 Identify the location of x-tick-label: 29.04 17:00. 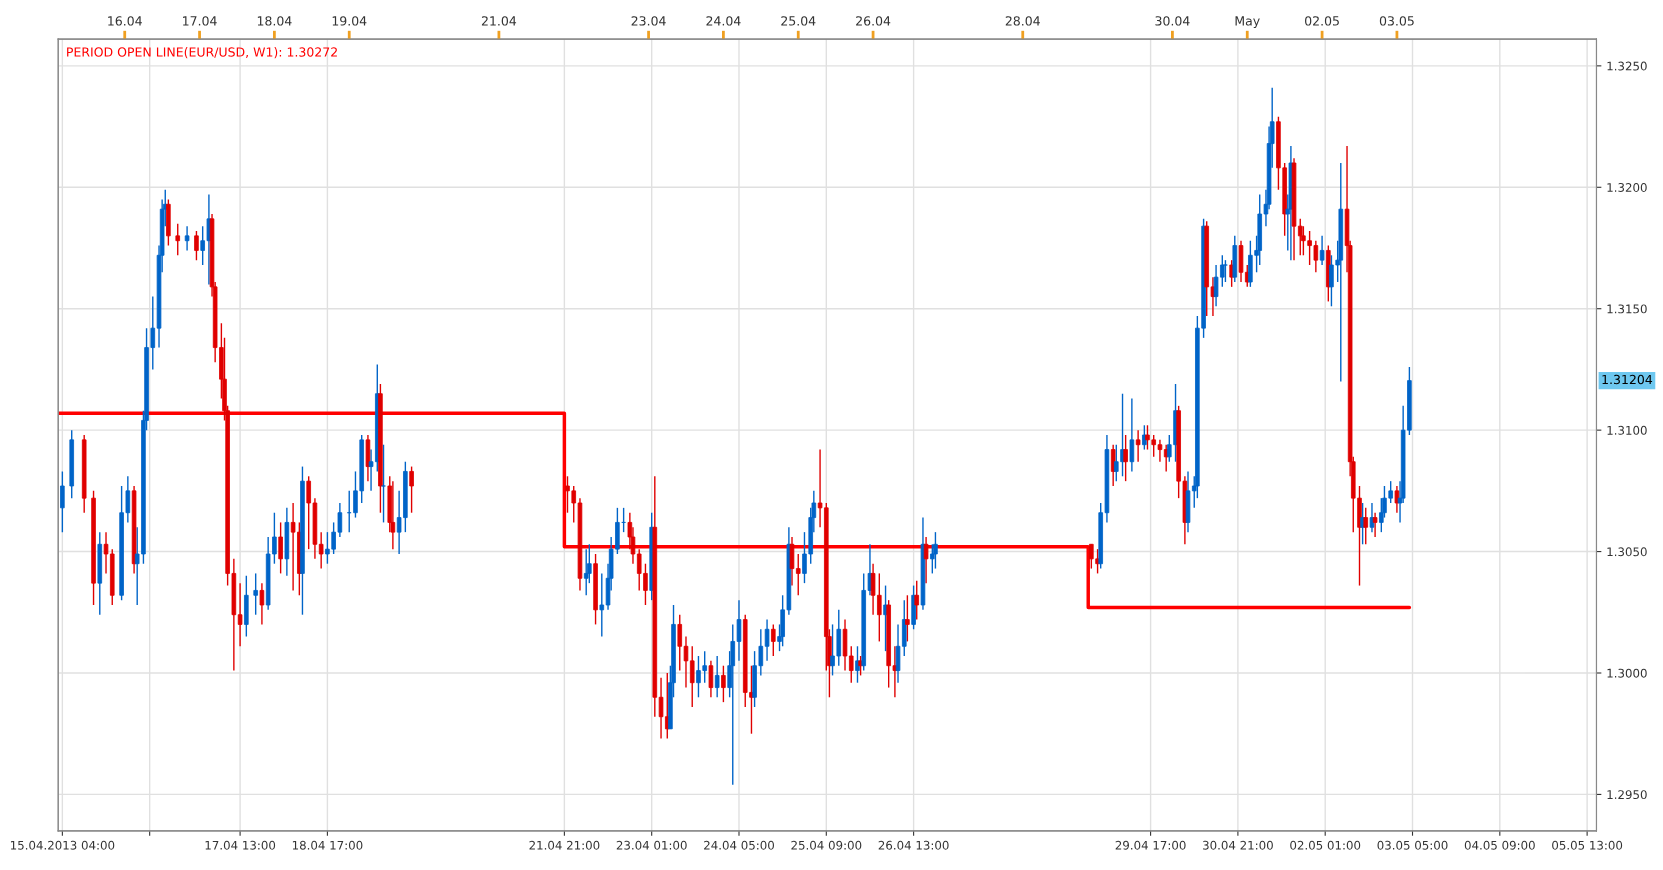
(1150, 845).